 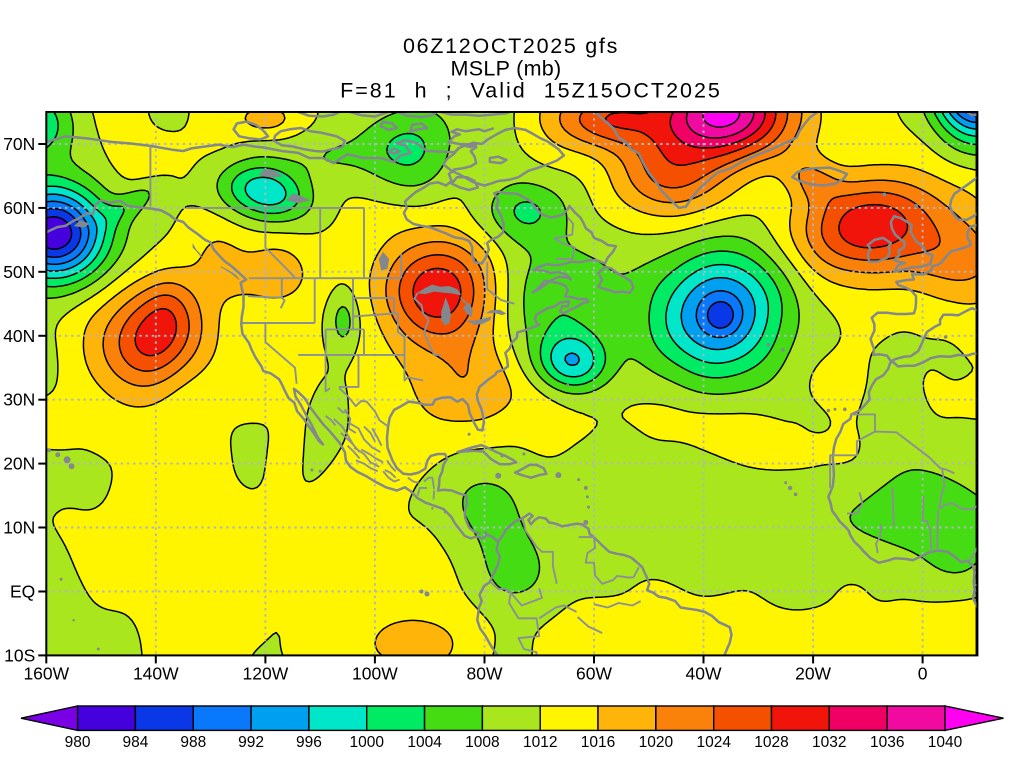 I want to click on svg-text: 80W, so click(x=485, y=673).